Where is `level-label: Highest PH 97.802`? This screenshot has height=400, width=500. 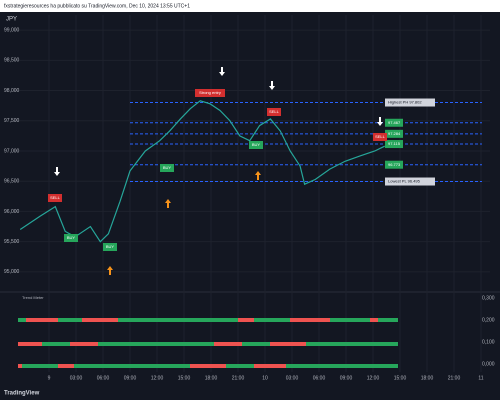
level-label: Highest PH 97.802 is located at coordinates (405, 102).